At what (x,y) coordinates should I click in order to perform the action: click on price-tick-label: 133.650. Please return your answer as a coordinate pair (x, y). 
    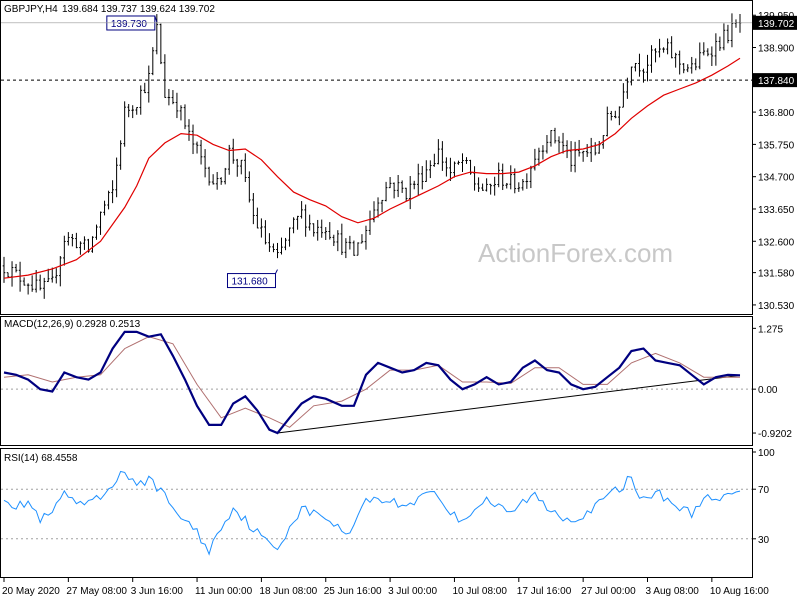
    Looking at the image, I should click on (776, 210).